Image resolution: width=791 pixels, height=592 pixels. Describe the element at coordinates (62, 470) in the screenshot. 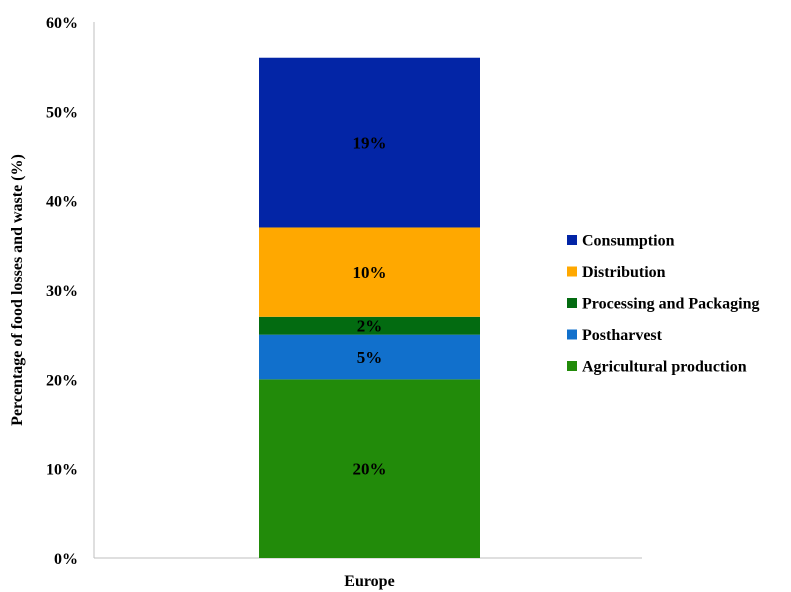

I see `y-tick-label: 10%` at that location.